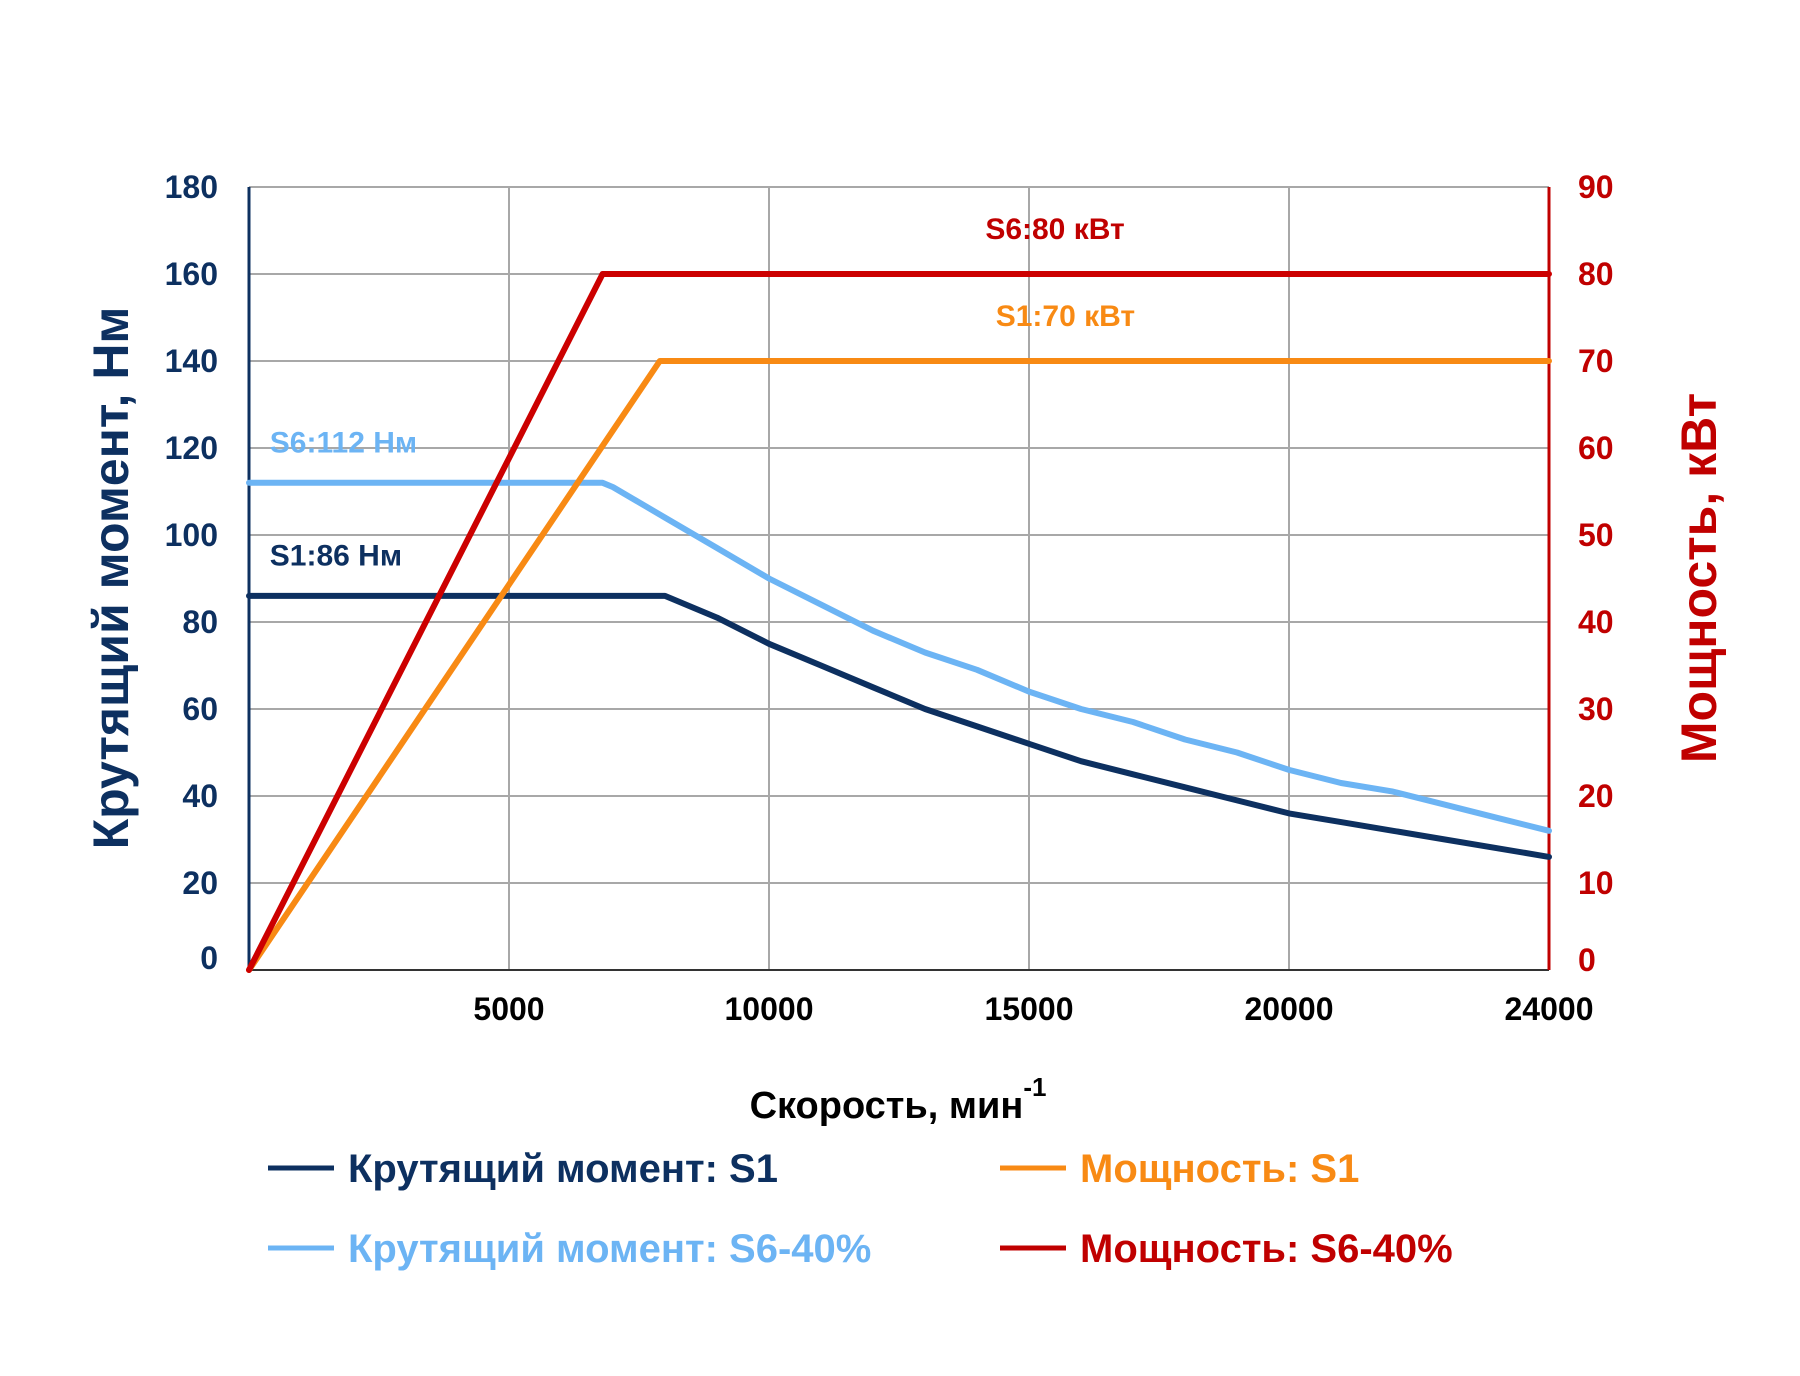 The width and height of the screenshot is (1800, 1376). Describe the element at coordinates (563, 1169) in the screenshot. I see `legend-label: Крутящий момент: S1` at that location.